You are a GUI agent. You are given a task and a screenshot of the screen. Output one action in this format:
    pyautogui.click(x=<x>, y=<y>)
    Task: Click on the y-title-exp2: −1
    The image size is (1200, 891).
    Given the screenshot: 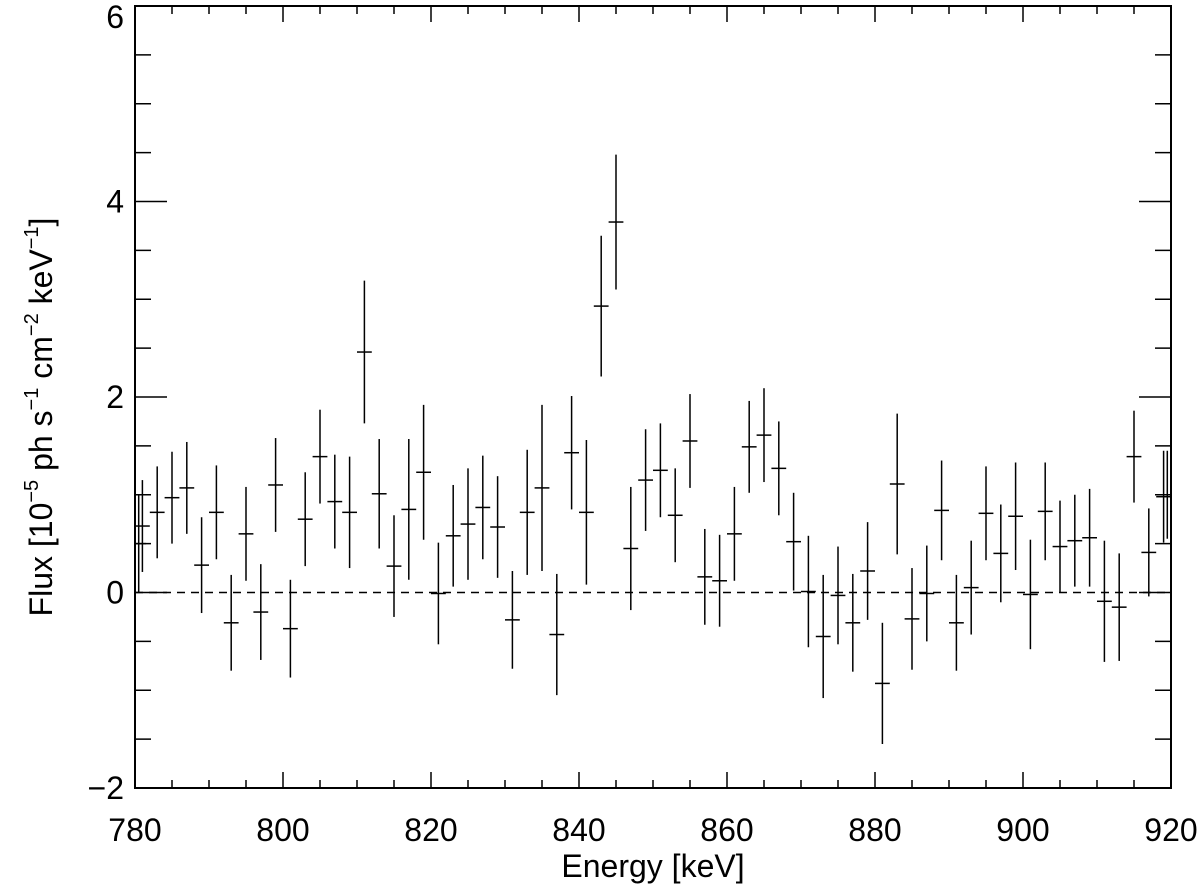 What is the action you would take?
    pyautogui.click(x=32, y=399)
    